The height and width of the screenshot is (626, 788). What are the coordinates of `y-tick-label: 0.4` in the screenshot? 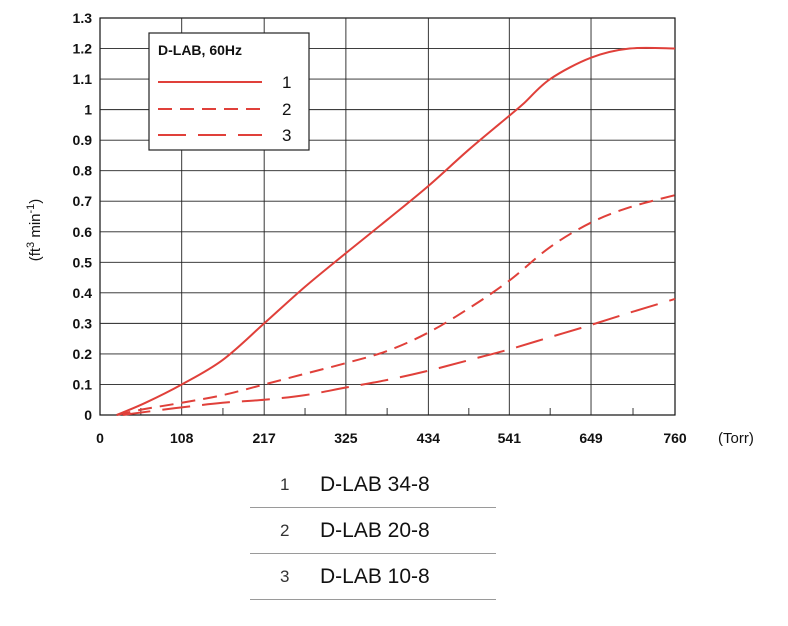 It's located at (83, 293).